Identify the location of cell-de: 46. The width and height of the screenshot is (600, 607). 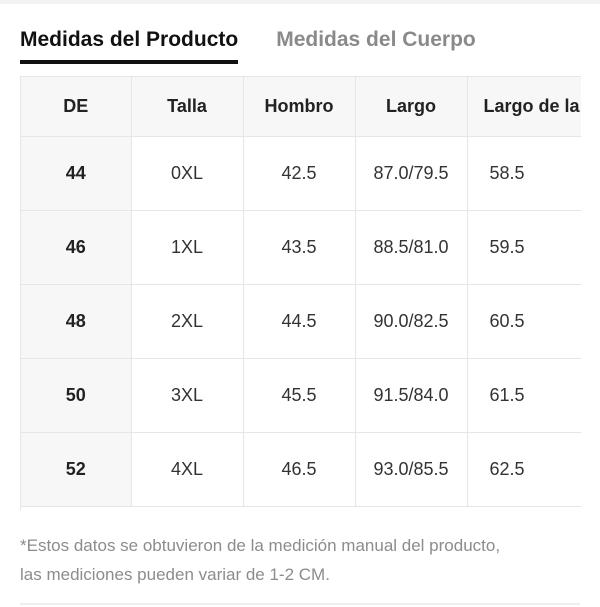
(76, 247).